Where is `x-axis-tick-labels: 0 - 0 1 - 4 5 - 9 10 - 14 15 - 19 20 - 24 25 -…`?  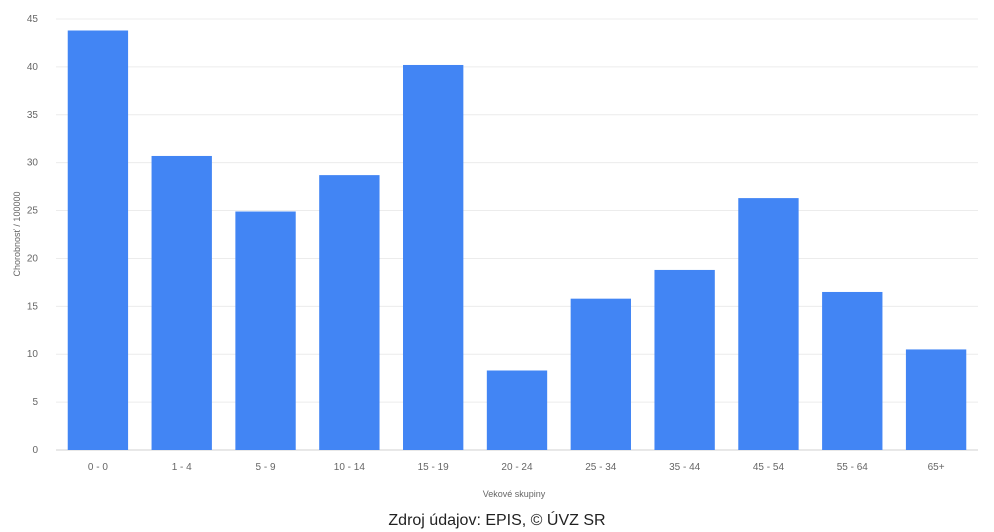 x-axis-tick-labels: 0 - 0 1 - 4 5 - 9 10 - 14 15 - 19 20 - 24 25 -… is located at coordinates (516, 467).